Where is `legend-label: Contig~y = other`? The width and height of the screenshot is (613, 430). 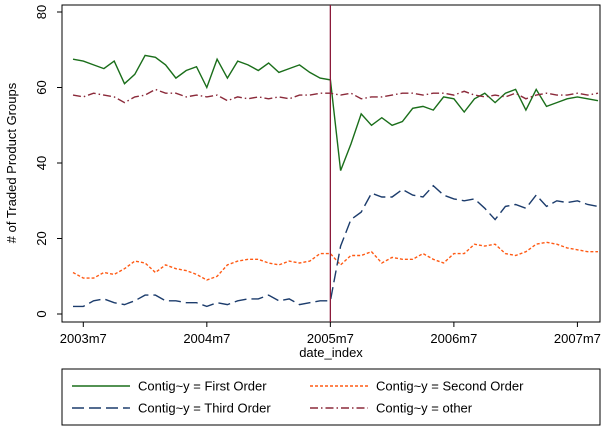 legend-label: Contig~y = other is located at coordinates (424, 408).